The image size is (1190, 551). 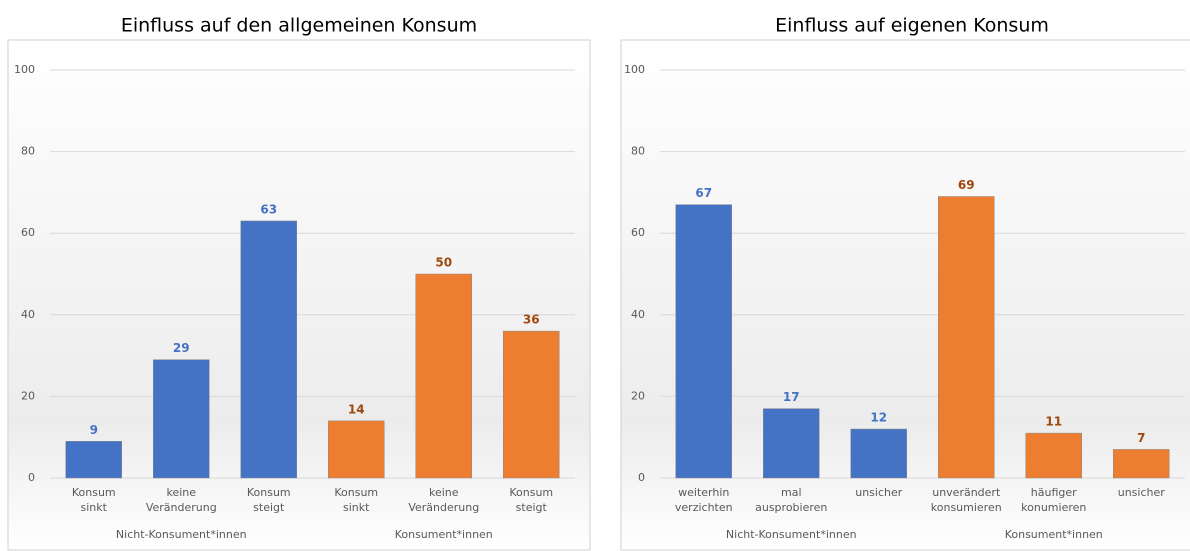 What do you see at coordinates (966, 492) in the screenshot?
I see `x-tick-label-line: unverändert` at bounding box center [966, 492].